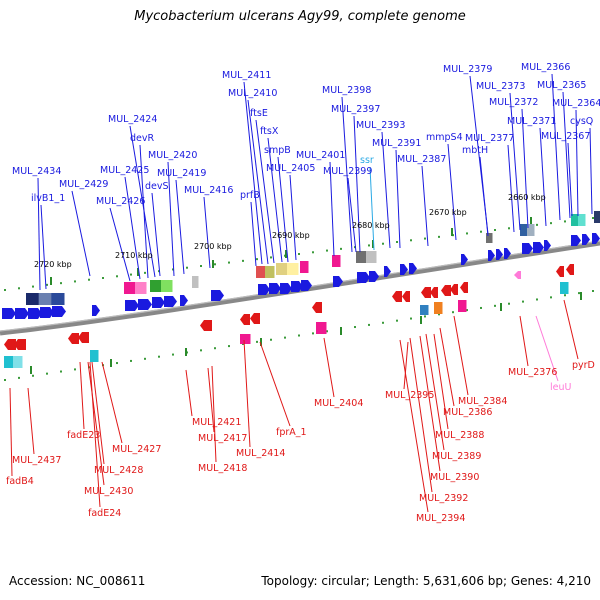 The image size is (600, 600). What do you see at coordinates (275, 384) in the screenshot?
I see `label-fpra-1-leader` at bounding box center [275, 384].